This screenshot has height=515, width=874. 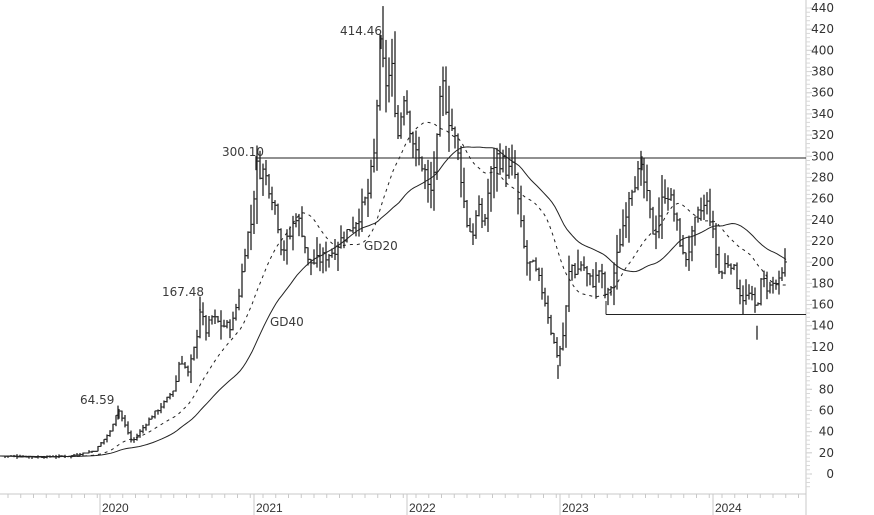 I want to click on label-gd20: GD20, so click(x=381, y=246).